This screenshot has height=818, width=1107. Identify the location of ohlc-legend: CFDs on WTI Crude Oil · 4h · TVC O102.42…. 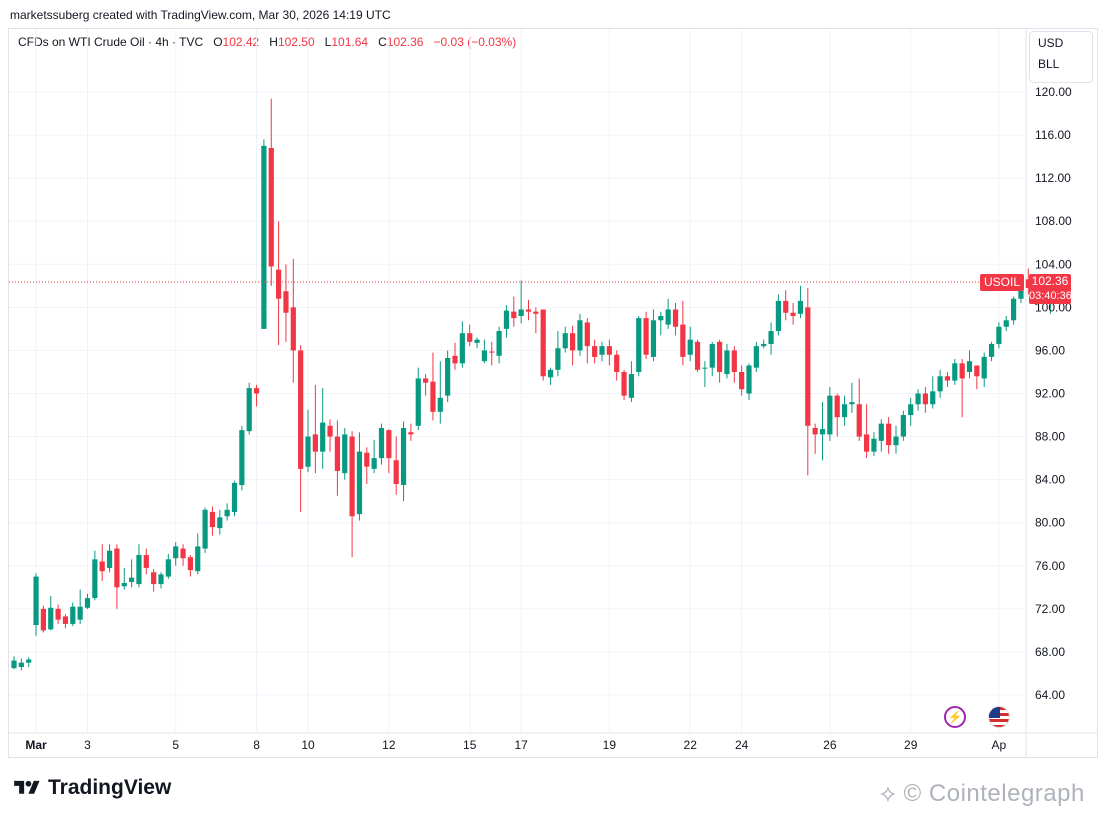
(267, 42).